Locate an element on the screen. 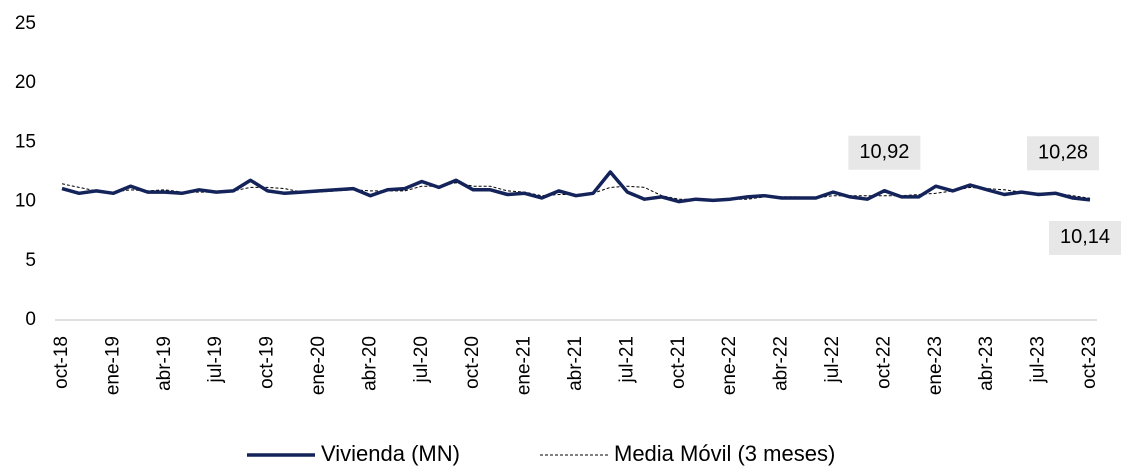 The height and width of the screenshot is (467, 1124). x-tick-label: ene-23 is located at coordinates (935, 365).